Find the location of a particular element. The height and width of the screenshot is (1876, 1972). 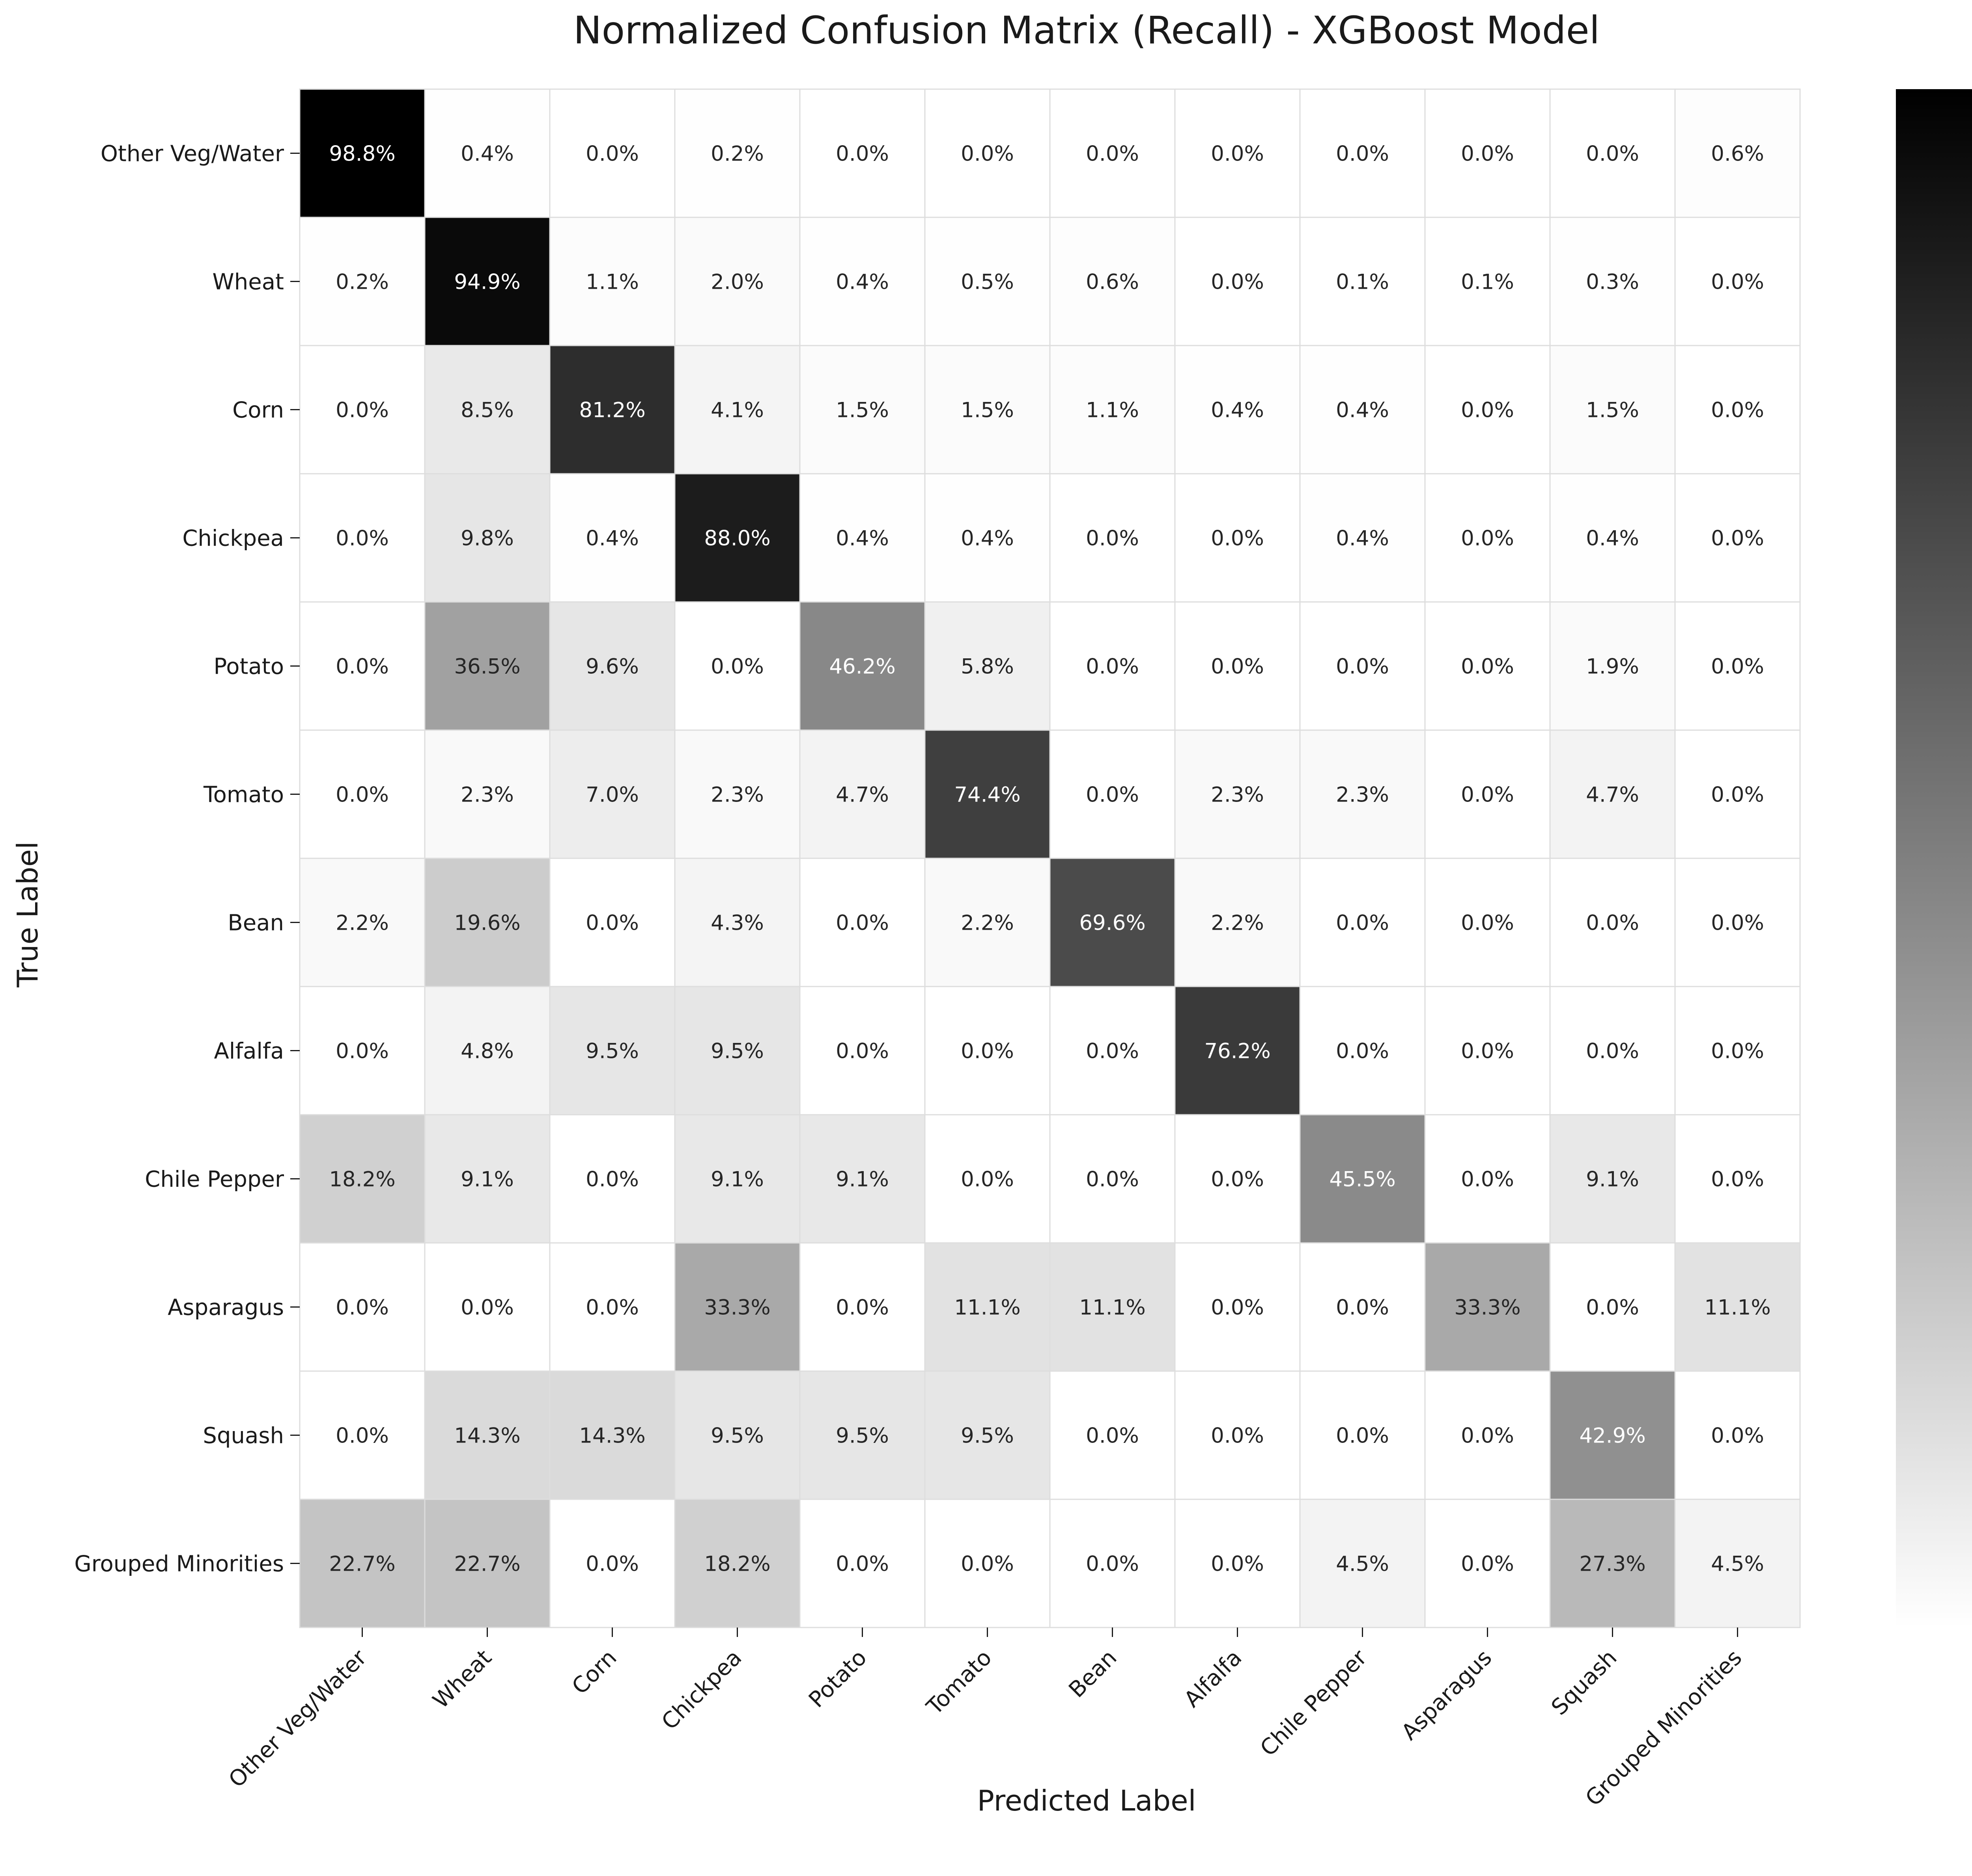

cell-value-label: 9.8% is located at coordinates (487, 539).